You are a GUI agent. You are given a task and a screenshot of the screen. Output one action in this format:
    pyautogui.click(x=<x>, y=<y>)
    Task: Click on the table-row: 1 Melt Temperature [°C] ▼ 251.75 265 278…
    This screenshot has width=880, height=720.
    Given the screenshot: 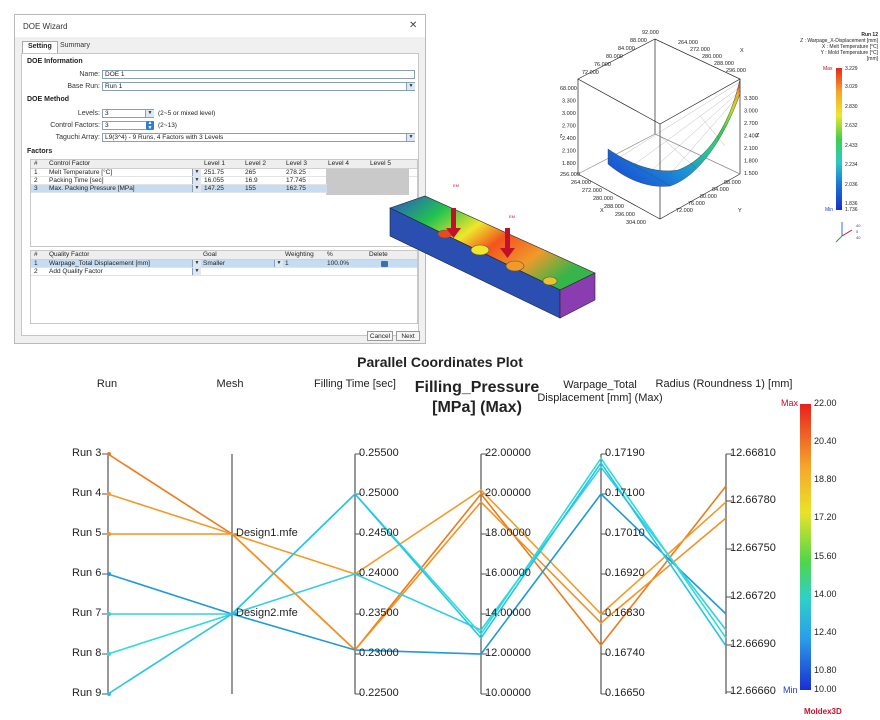 What is the action you would take?
    pyautogui.click(x=224, y=182)
    